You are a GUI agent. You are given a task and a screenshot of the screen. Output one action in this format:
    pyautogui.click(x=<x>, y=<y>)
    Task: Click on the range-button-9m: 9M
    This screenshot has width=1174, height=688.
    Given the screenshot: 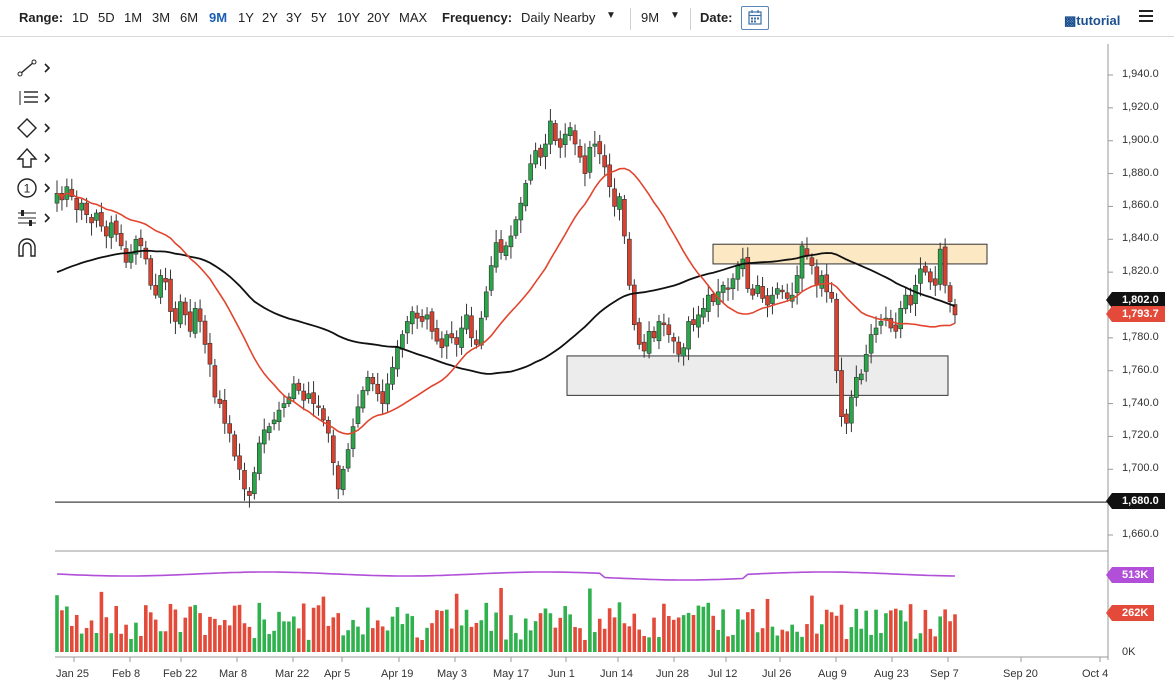 What is the action you would take?
    pyautogui.click(x=218, y=17)
    